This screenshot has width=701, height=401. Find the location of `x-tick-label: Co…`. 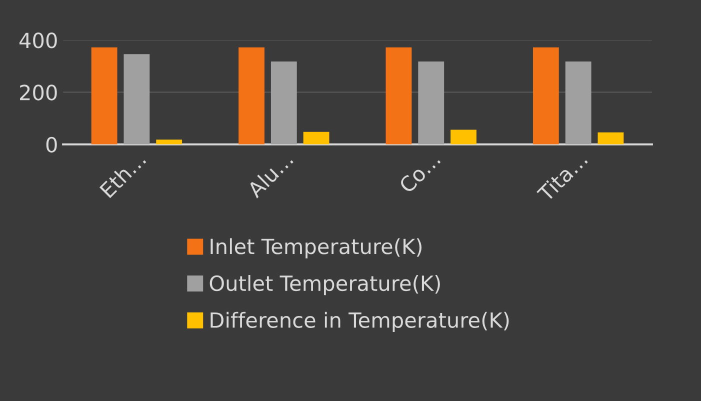

x-tick-label: Co… is located at coordinates (419, 172).